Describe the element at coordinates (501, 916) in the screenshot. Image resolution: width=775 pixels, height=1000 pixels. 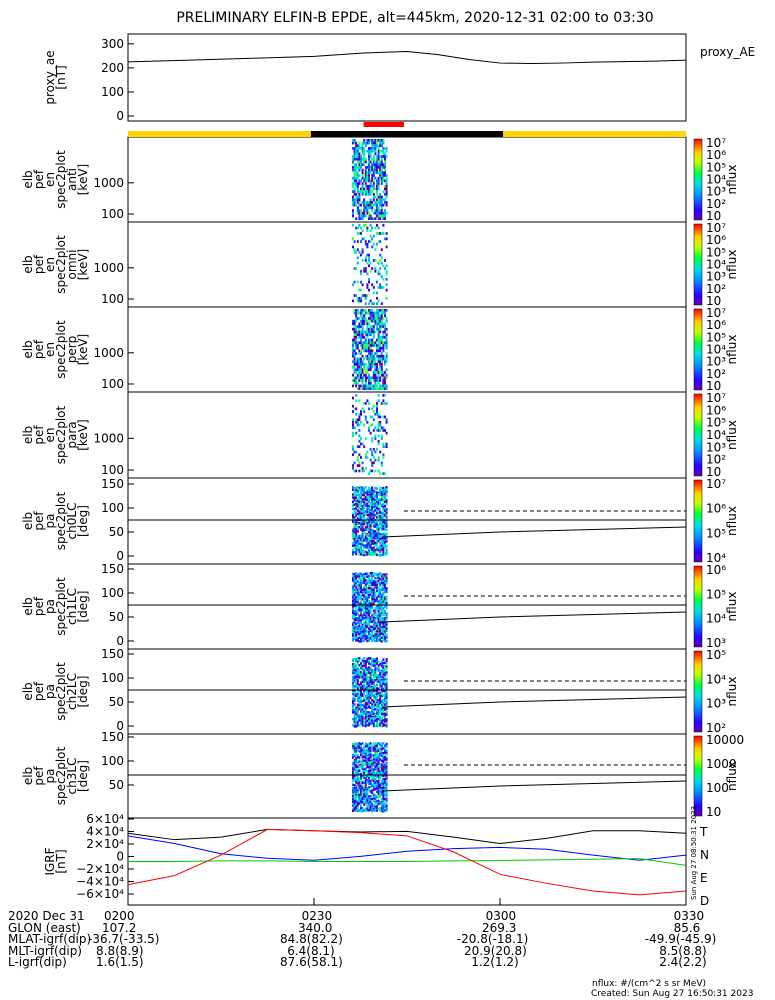
I see `footer-value: 0300` at that location.